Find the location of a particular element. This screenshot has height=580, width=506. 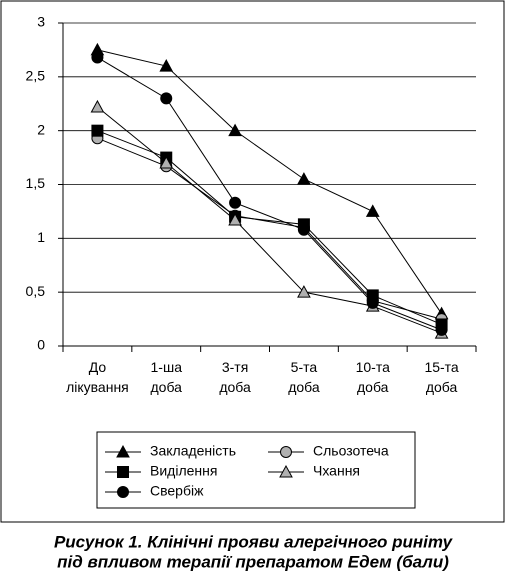

y-tick-label: 1,5 is located at coordinates (36, 183).